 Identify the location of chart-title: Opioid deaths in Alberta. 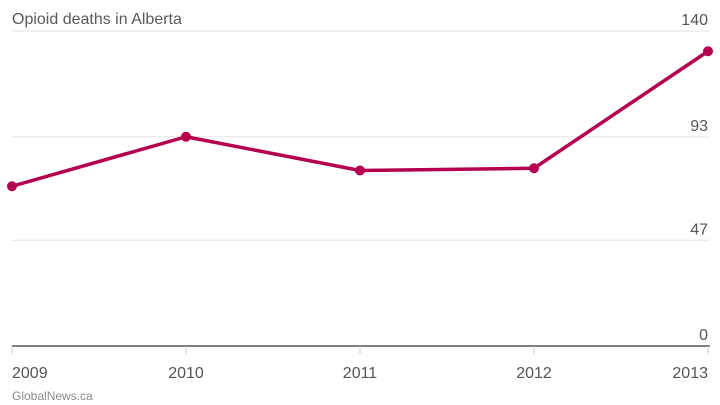
(97, 19).